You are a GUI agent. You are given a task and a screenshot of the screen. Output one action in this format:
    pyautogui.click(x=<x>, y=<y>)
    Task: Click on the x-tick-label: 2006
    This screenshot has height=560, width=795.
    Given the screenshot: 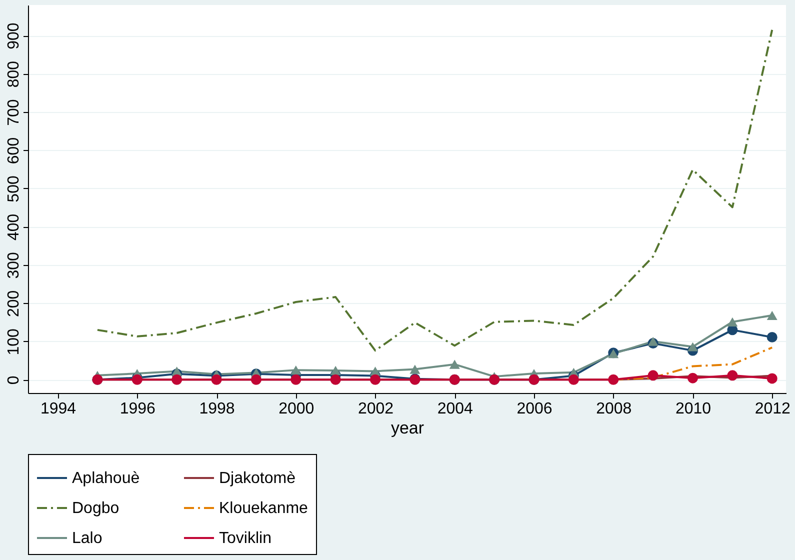 What is the action you would take?
    pyautogui.click(x=534, y=409)
    